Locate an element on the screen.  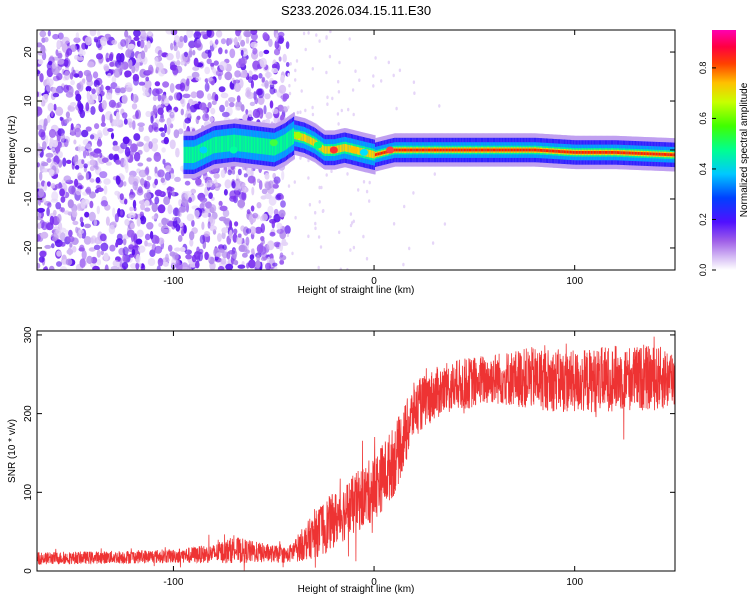
spectrogram-ylabel: Frequency (Hz) is located at coordinates (12, 150).